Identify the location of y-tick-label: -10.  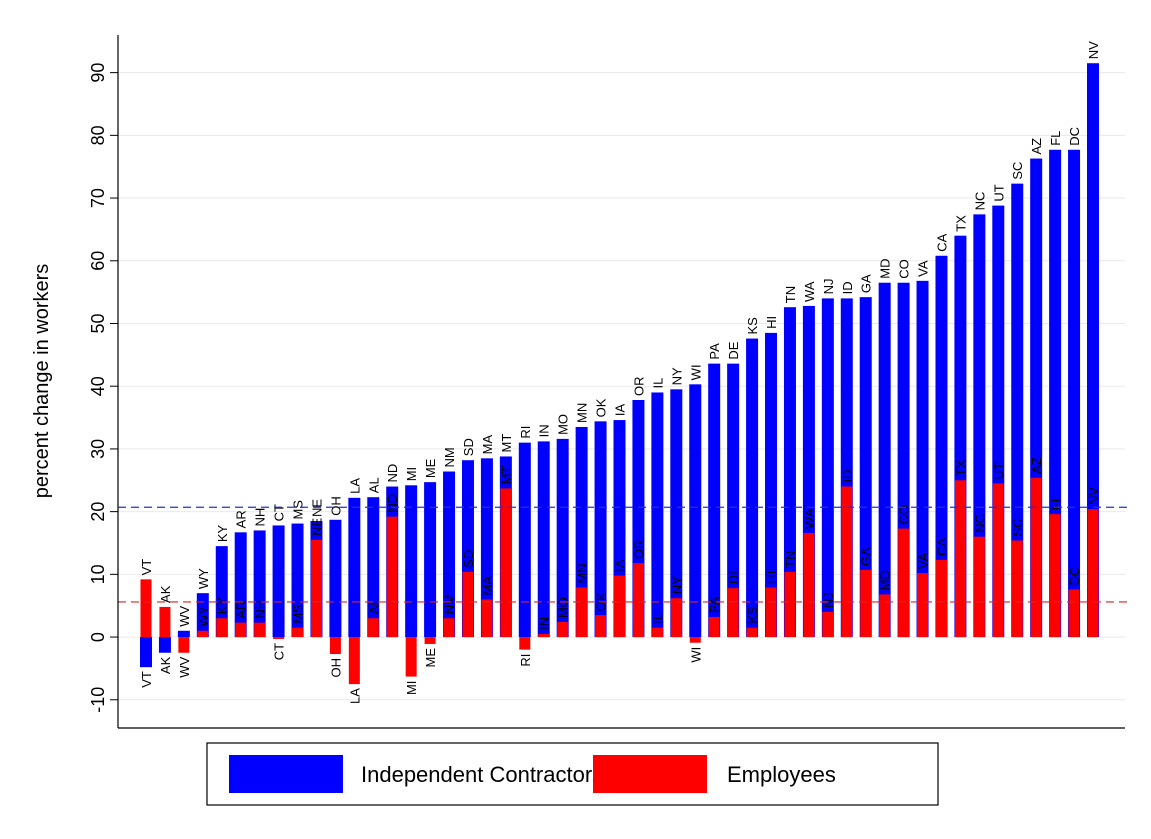
(98, 700).